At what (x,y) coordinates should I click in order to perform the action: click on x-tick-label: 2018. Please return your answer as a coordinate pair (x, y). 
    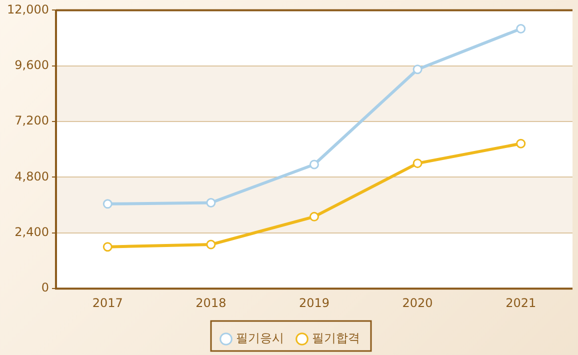
    Looking at the image, I should click on (211, 303).